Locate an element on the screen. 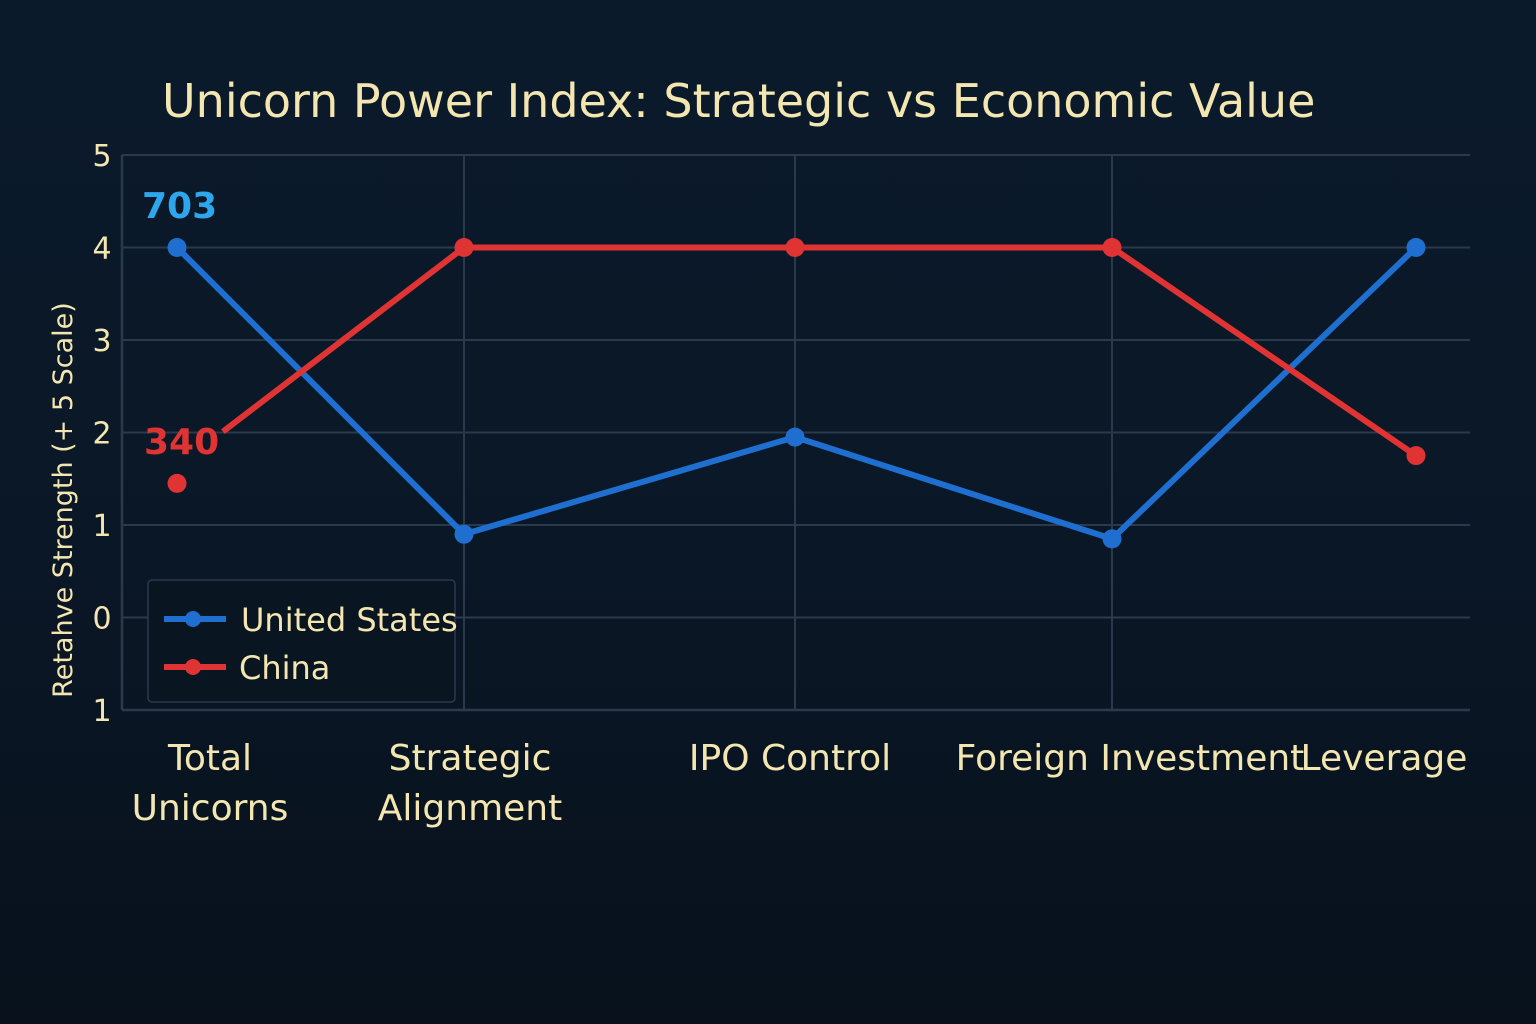 Image resolution: width=1536 pixels, height=1024 pixels. legend: United States China is located at coordinates (302, 641).